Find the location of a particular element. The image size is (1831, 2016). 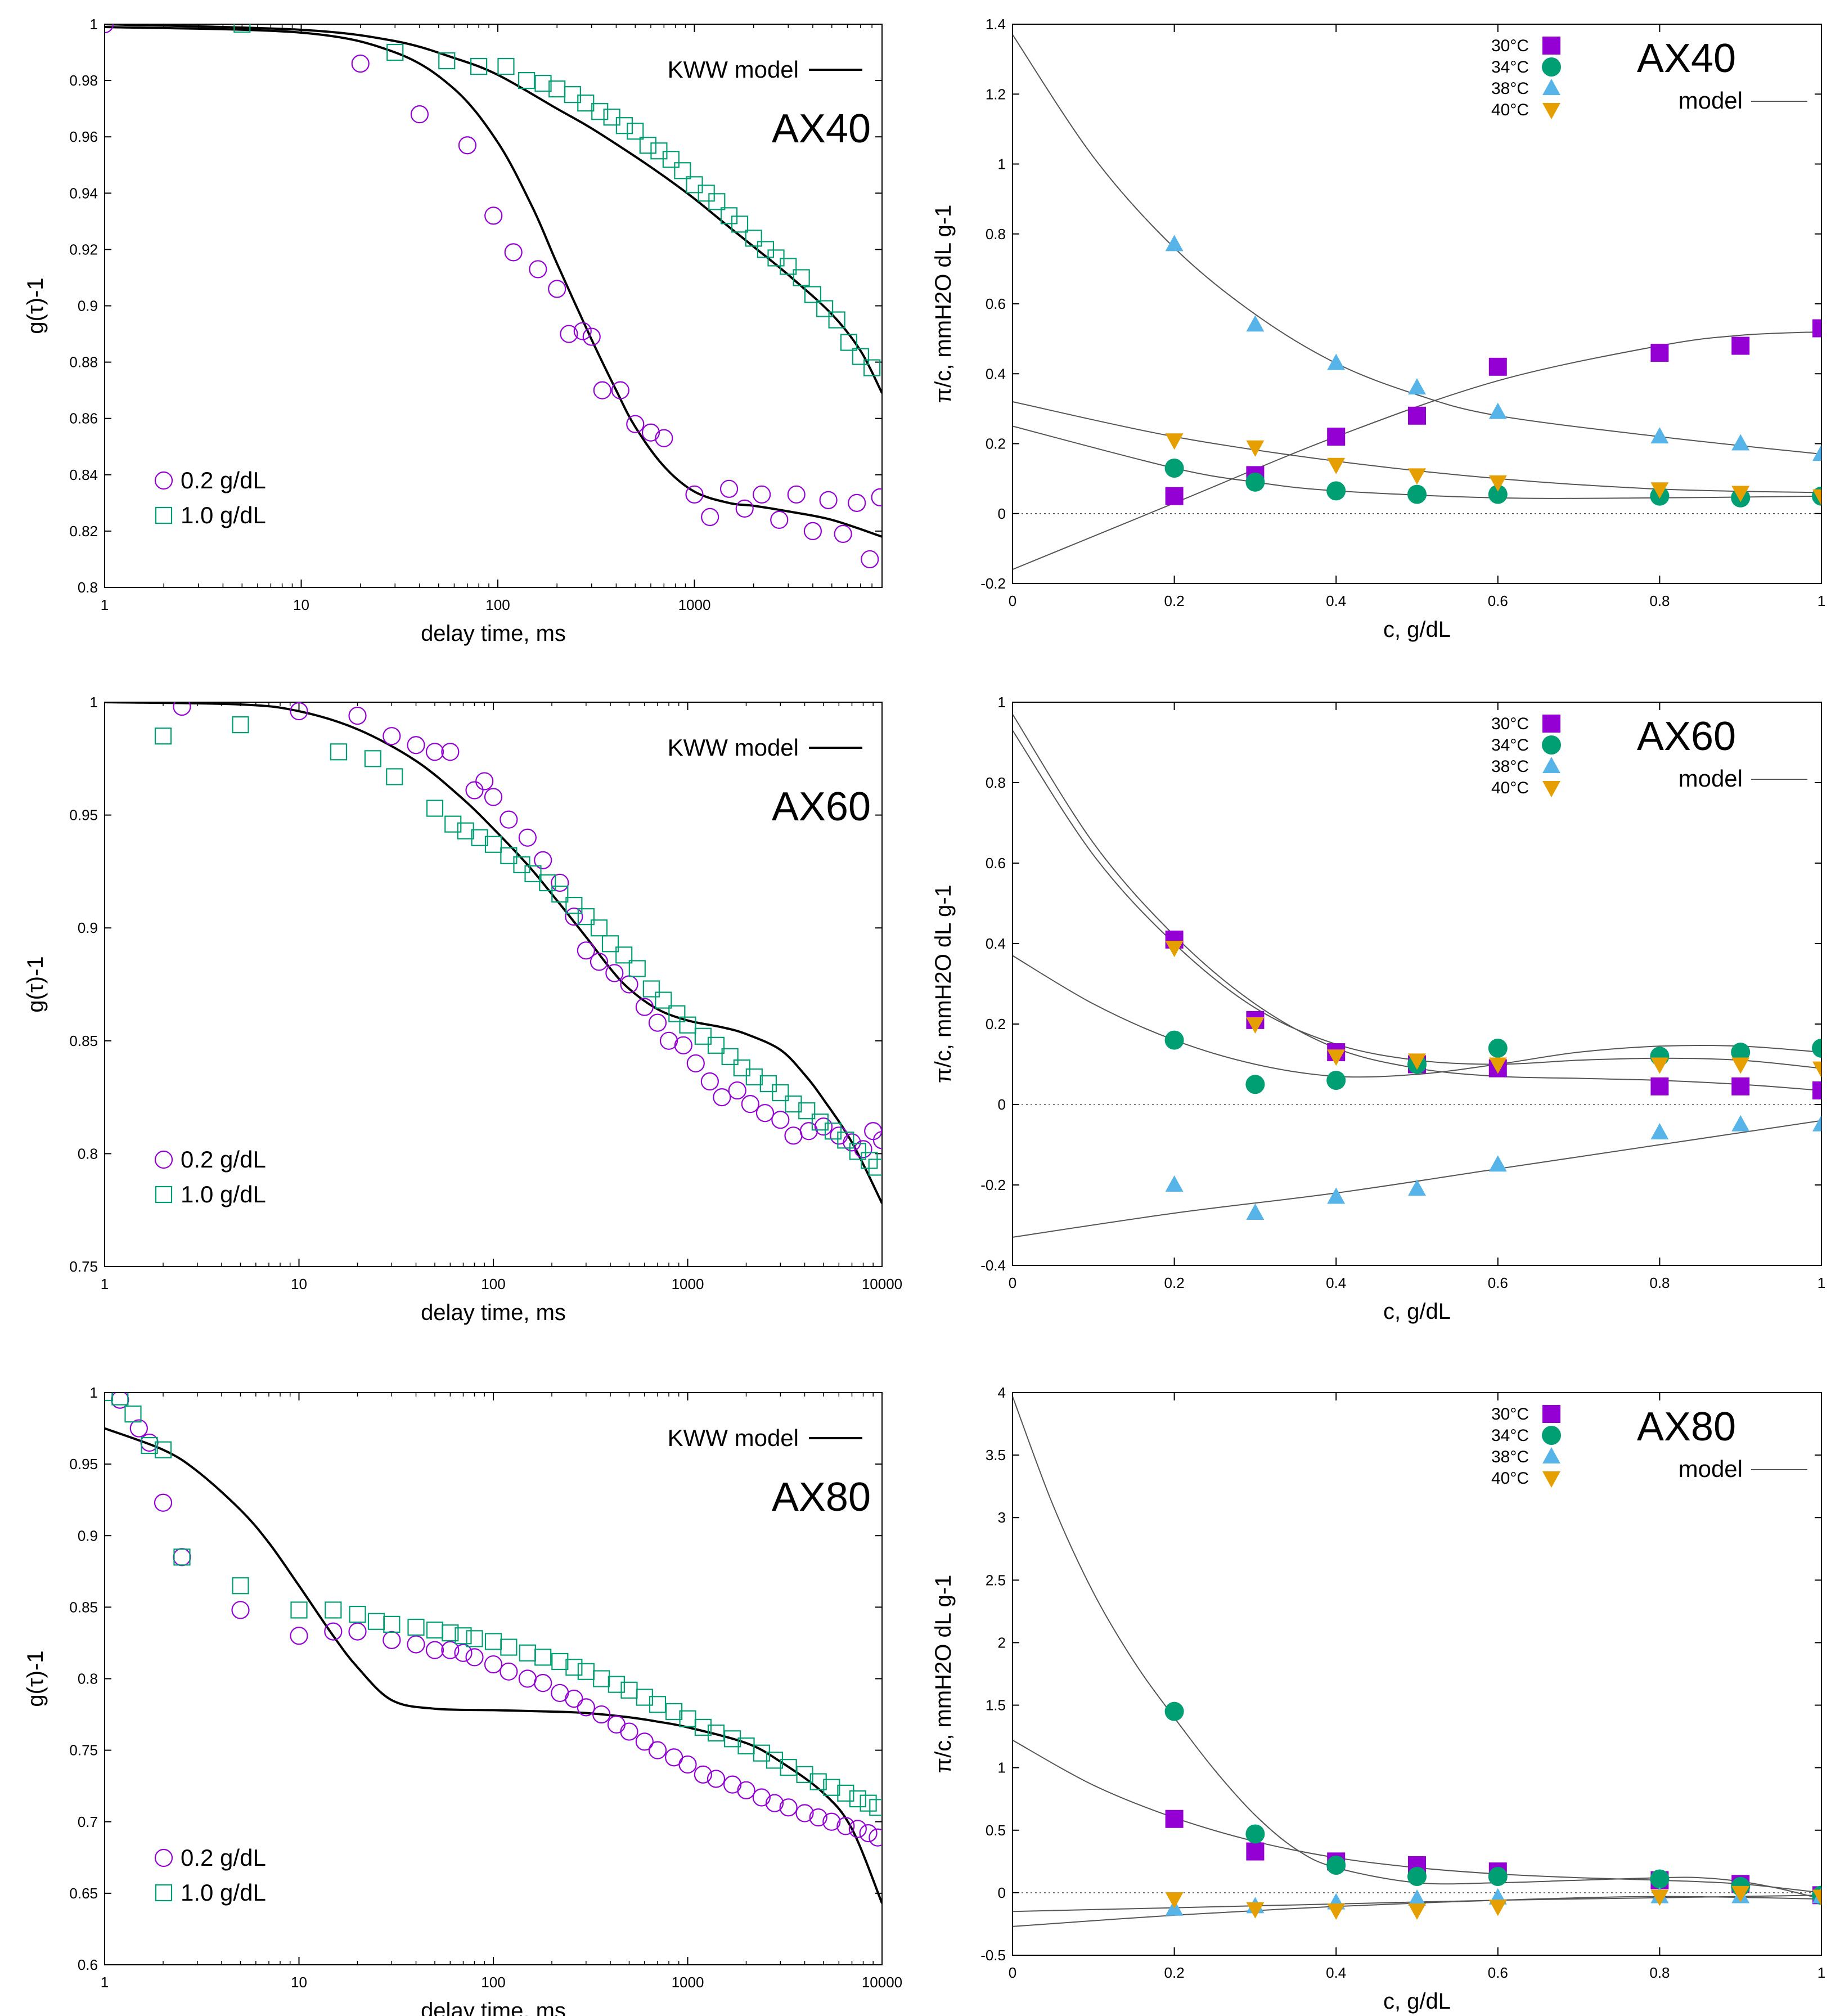

y-tick-label: 0.7 is located at coordinates (88, 1821).